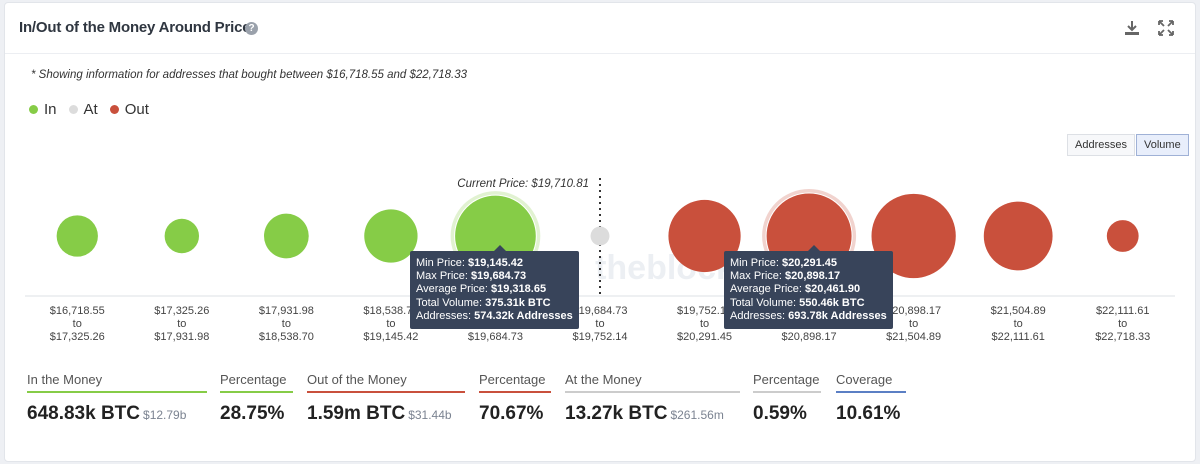 The width and height of the screenshot is (1200, 464). Describe the element at coordinates (390, 337) in the screenshot. I see `x-tick-to-value: $19,145.42` at that location.